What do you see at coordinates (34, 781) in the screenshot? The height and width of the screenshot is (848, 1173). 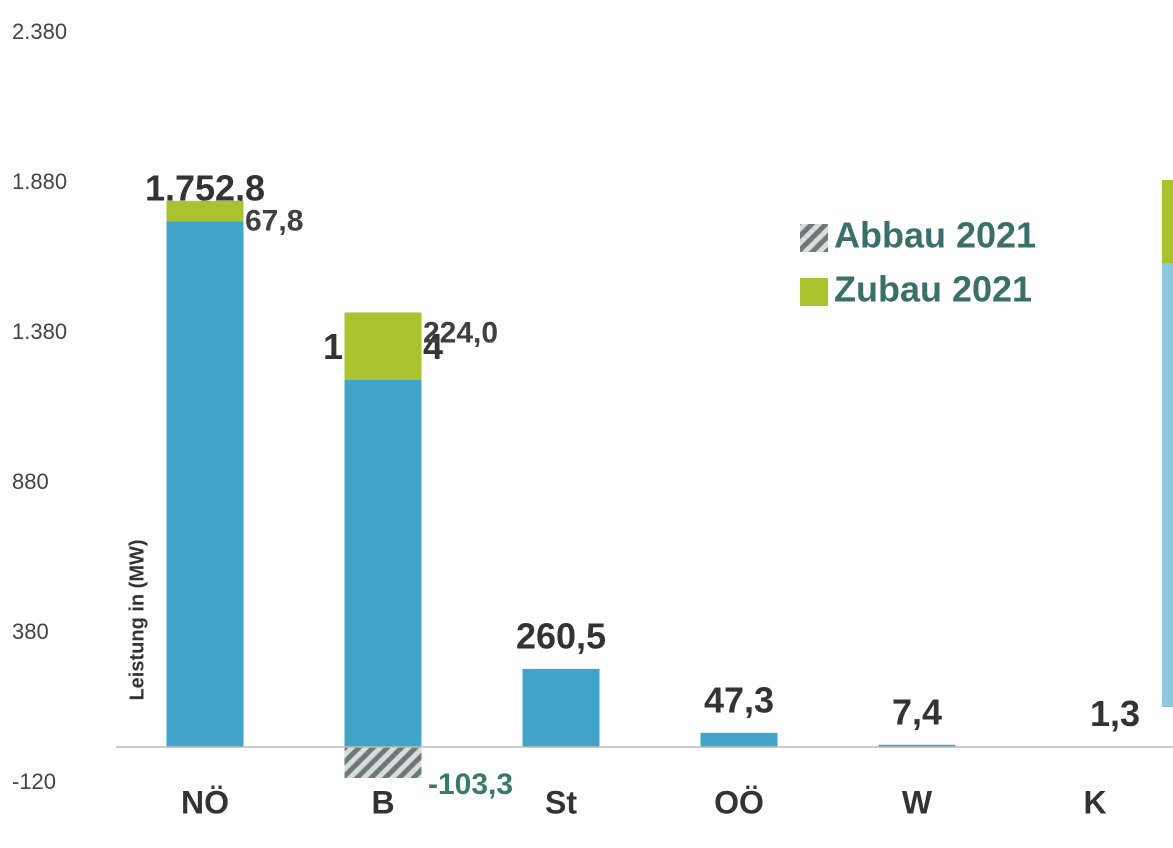 I see `y-tick-label: -120` at bounding box center [34, 781].